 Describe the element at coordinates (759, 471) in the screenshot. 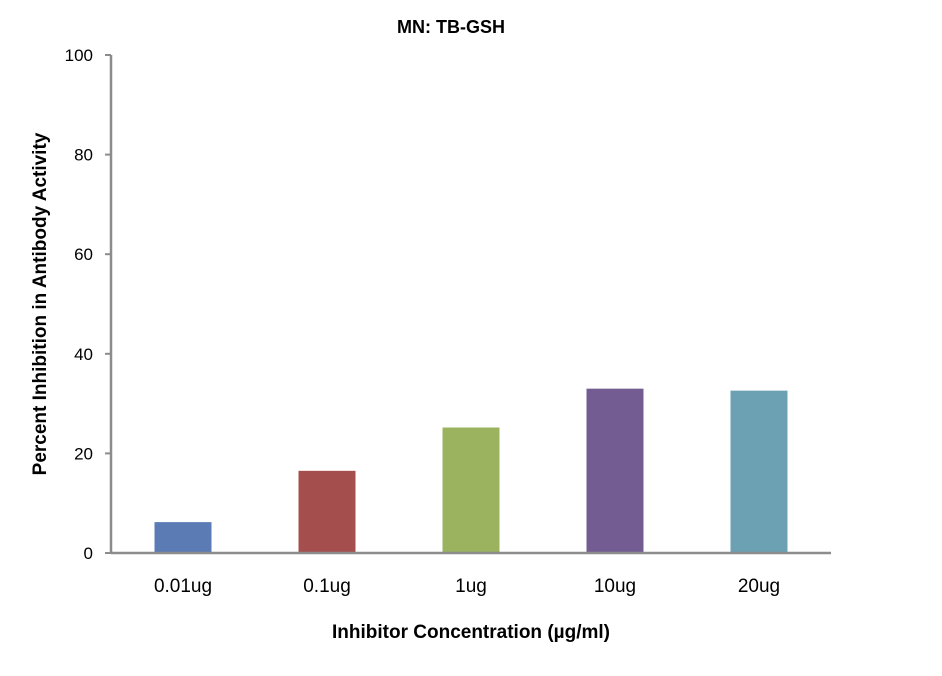

I see `bar-20ug` at that location.